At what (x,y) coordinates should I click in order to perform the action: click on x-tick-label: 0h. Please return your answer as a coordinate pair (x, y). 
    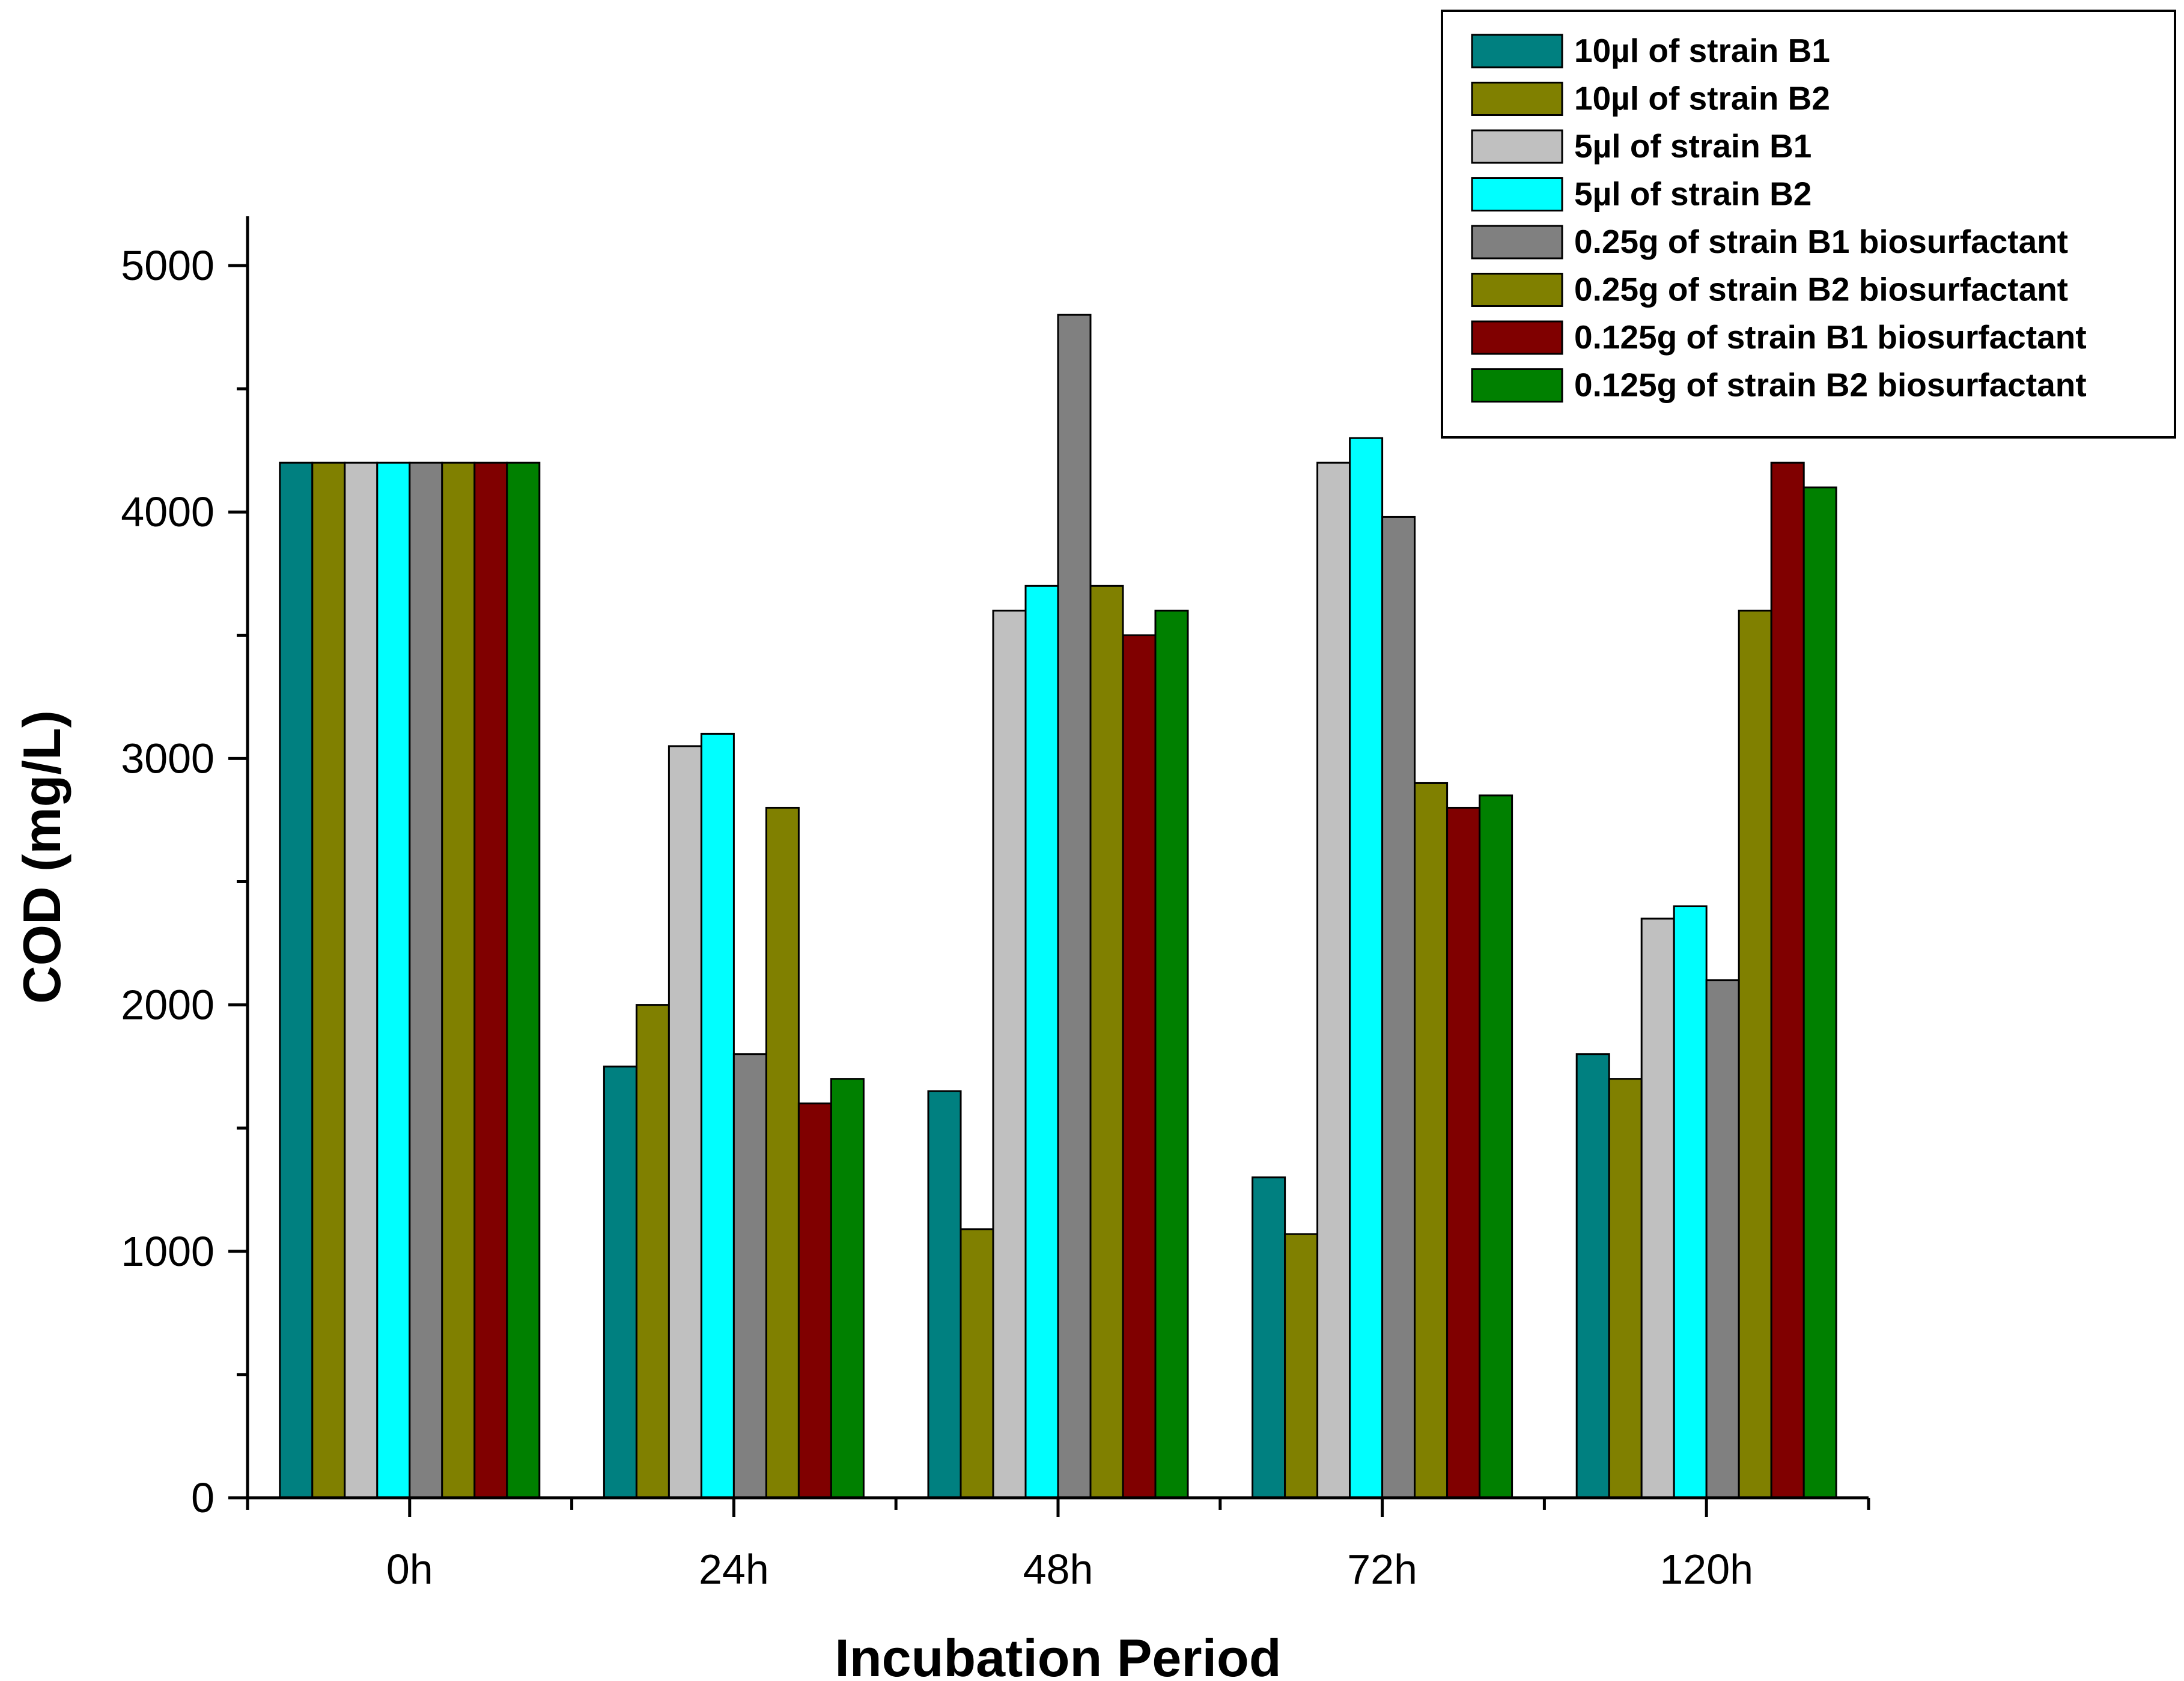
    Looking at the image, I should click on (409, 1569).